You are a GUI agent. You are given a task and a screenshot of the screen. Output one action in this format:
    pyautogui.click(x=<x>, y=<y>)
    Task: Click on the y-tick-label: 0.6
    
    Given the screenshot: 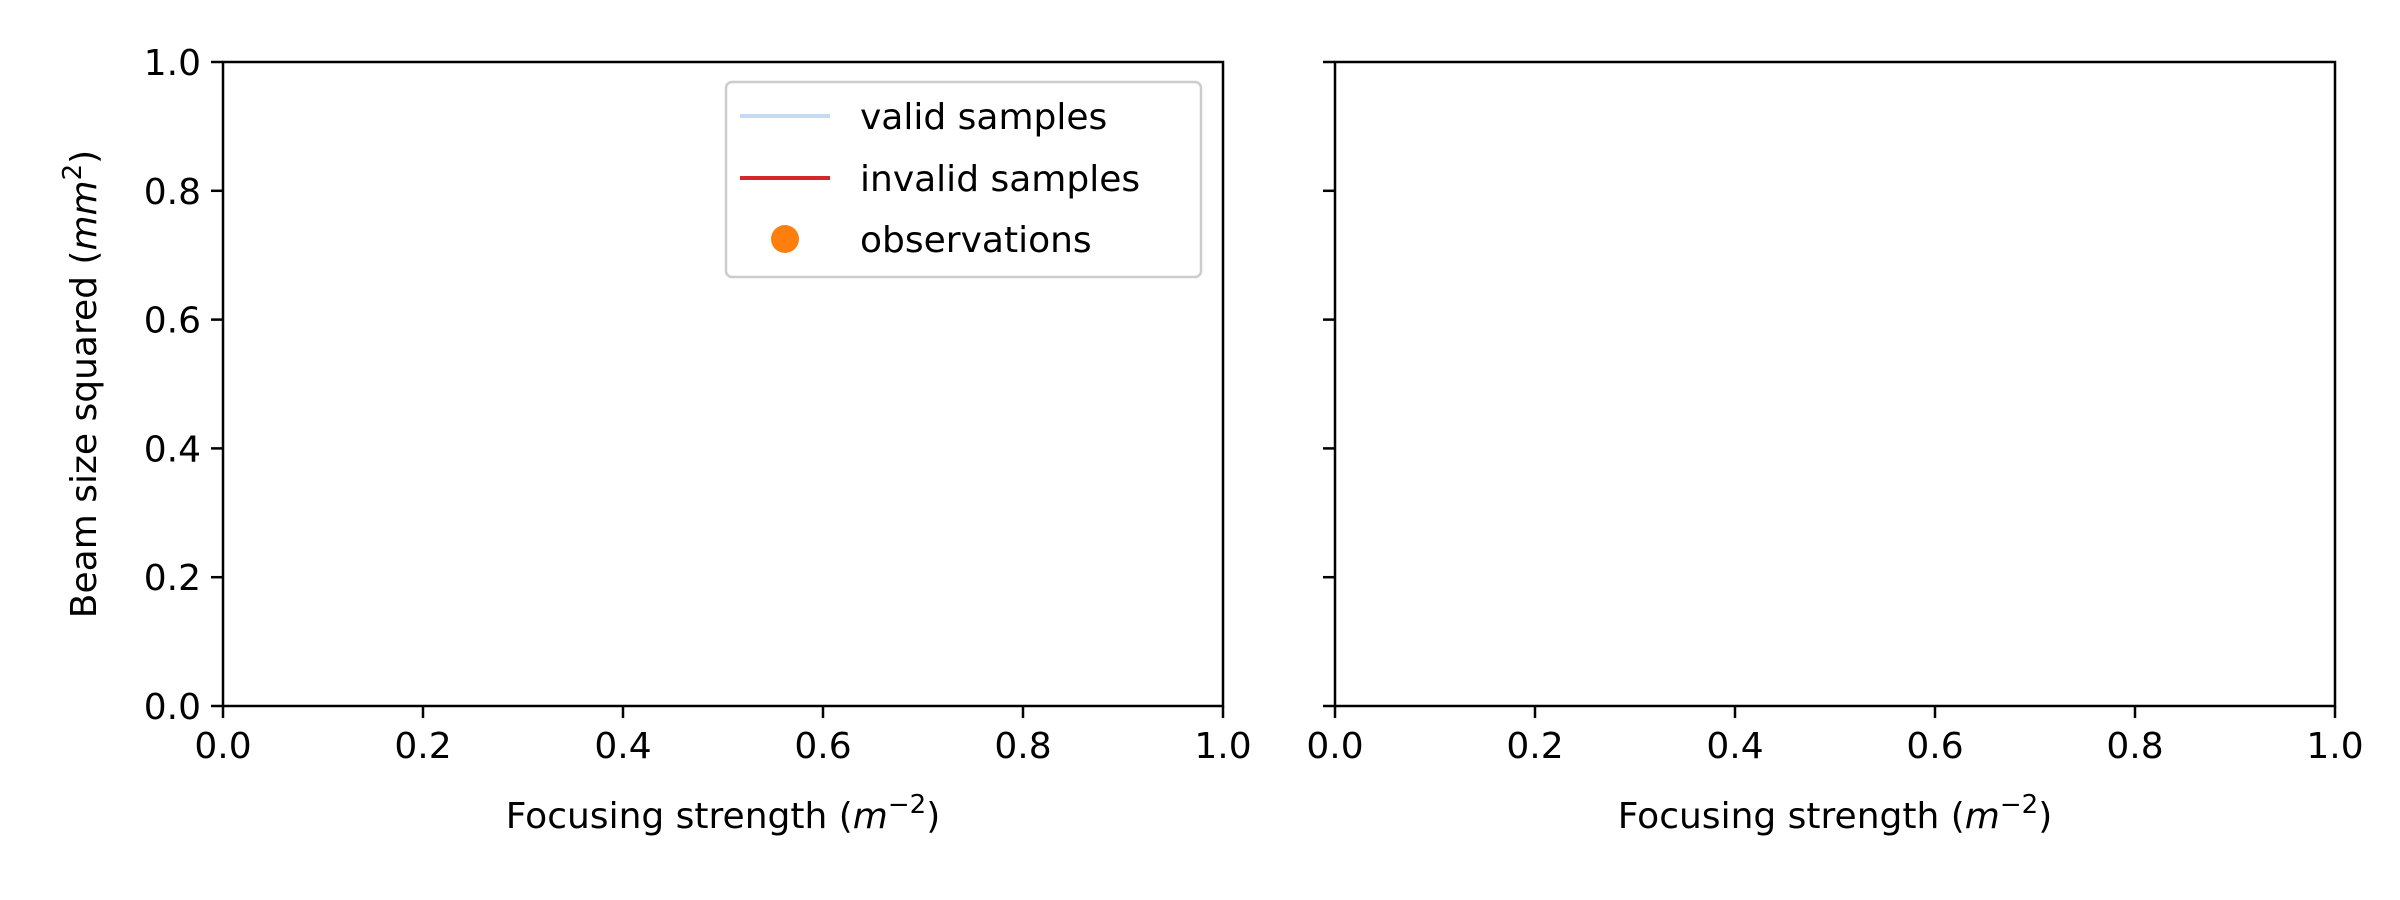 What is the action you would take?
    pyautogui.click(x=172, y=321)
    